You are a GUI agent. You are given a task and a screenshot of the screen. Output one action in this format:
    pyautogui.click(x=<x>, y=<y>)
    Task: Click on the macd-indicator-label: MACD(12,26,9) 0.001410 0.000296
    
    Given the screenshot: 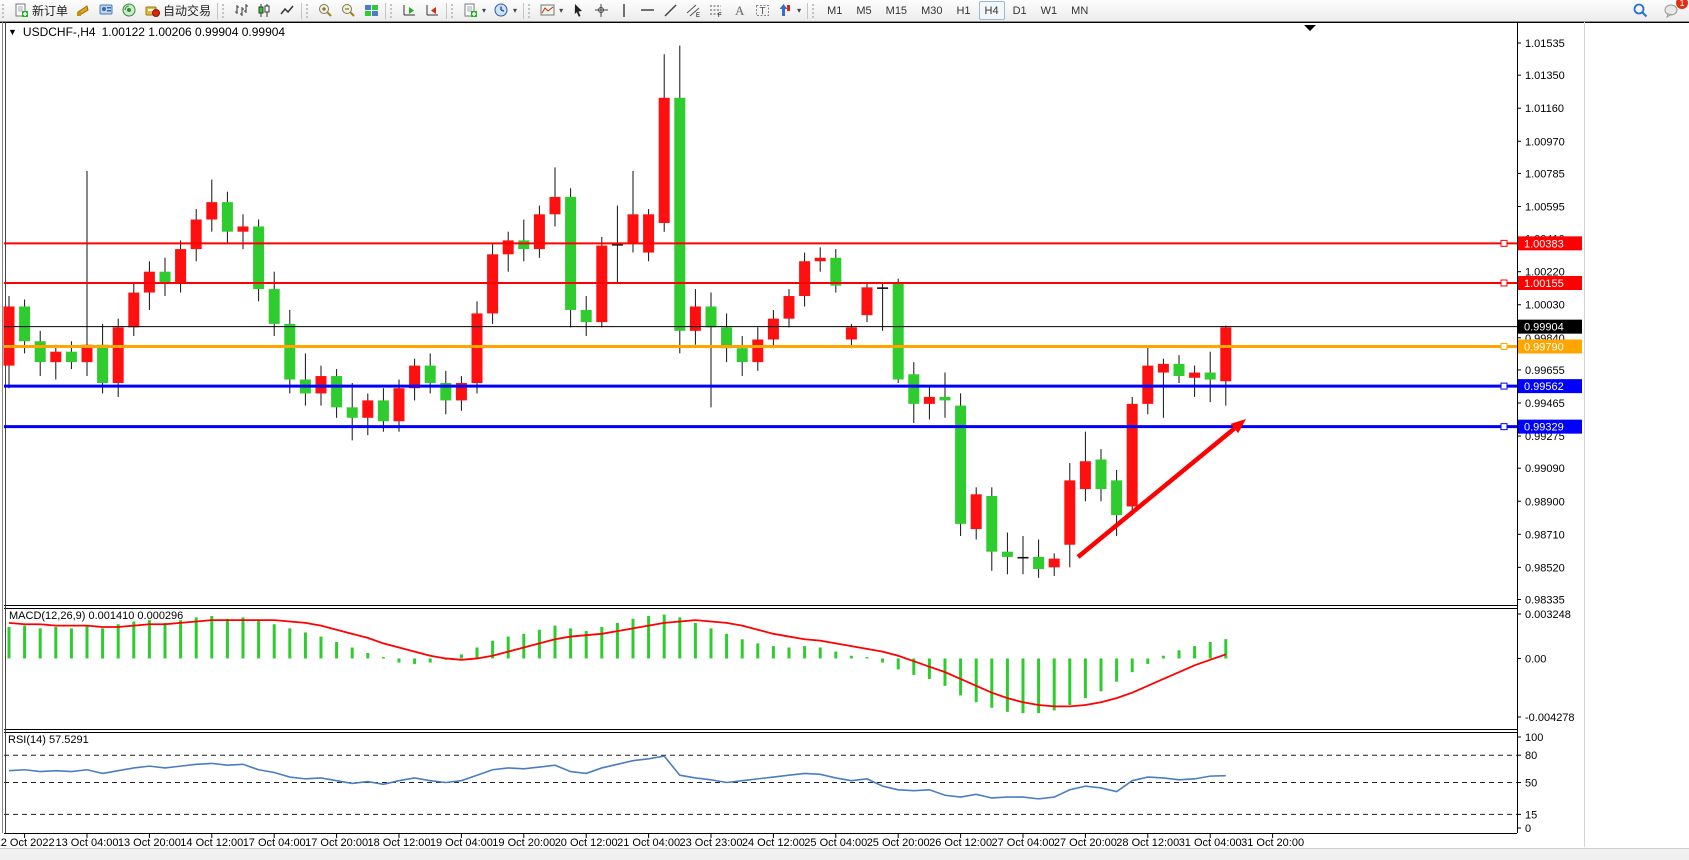 What is the action you would take?
    pyautogui.click(x=96, y=616)
    